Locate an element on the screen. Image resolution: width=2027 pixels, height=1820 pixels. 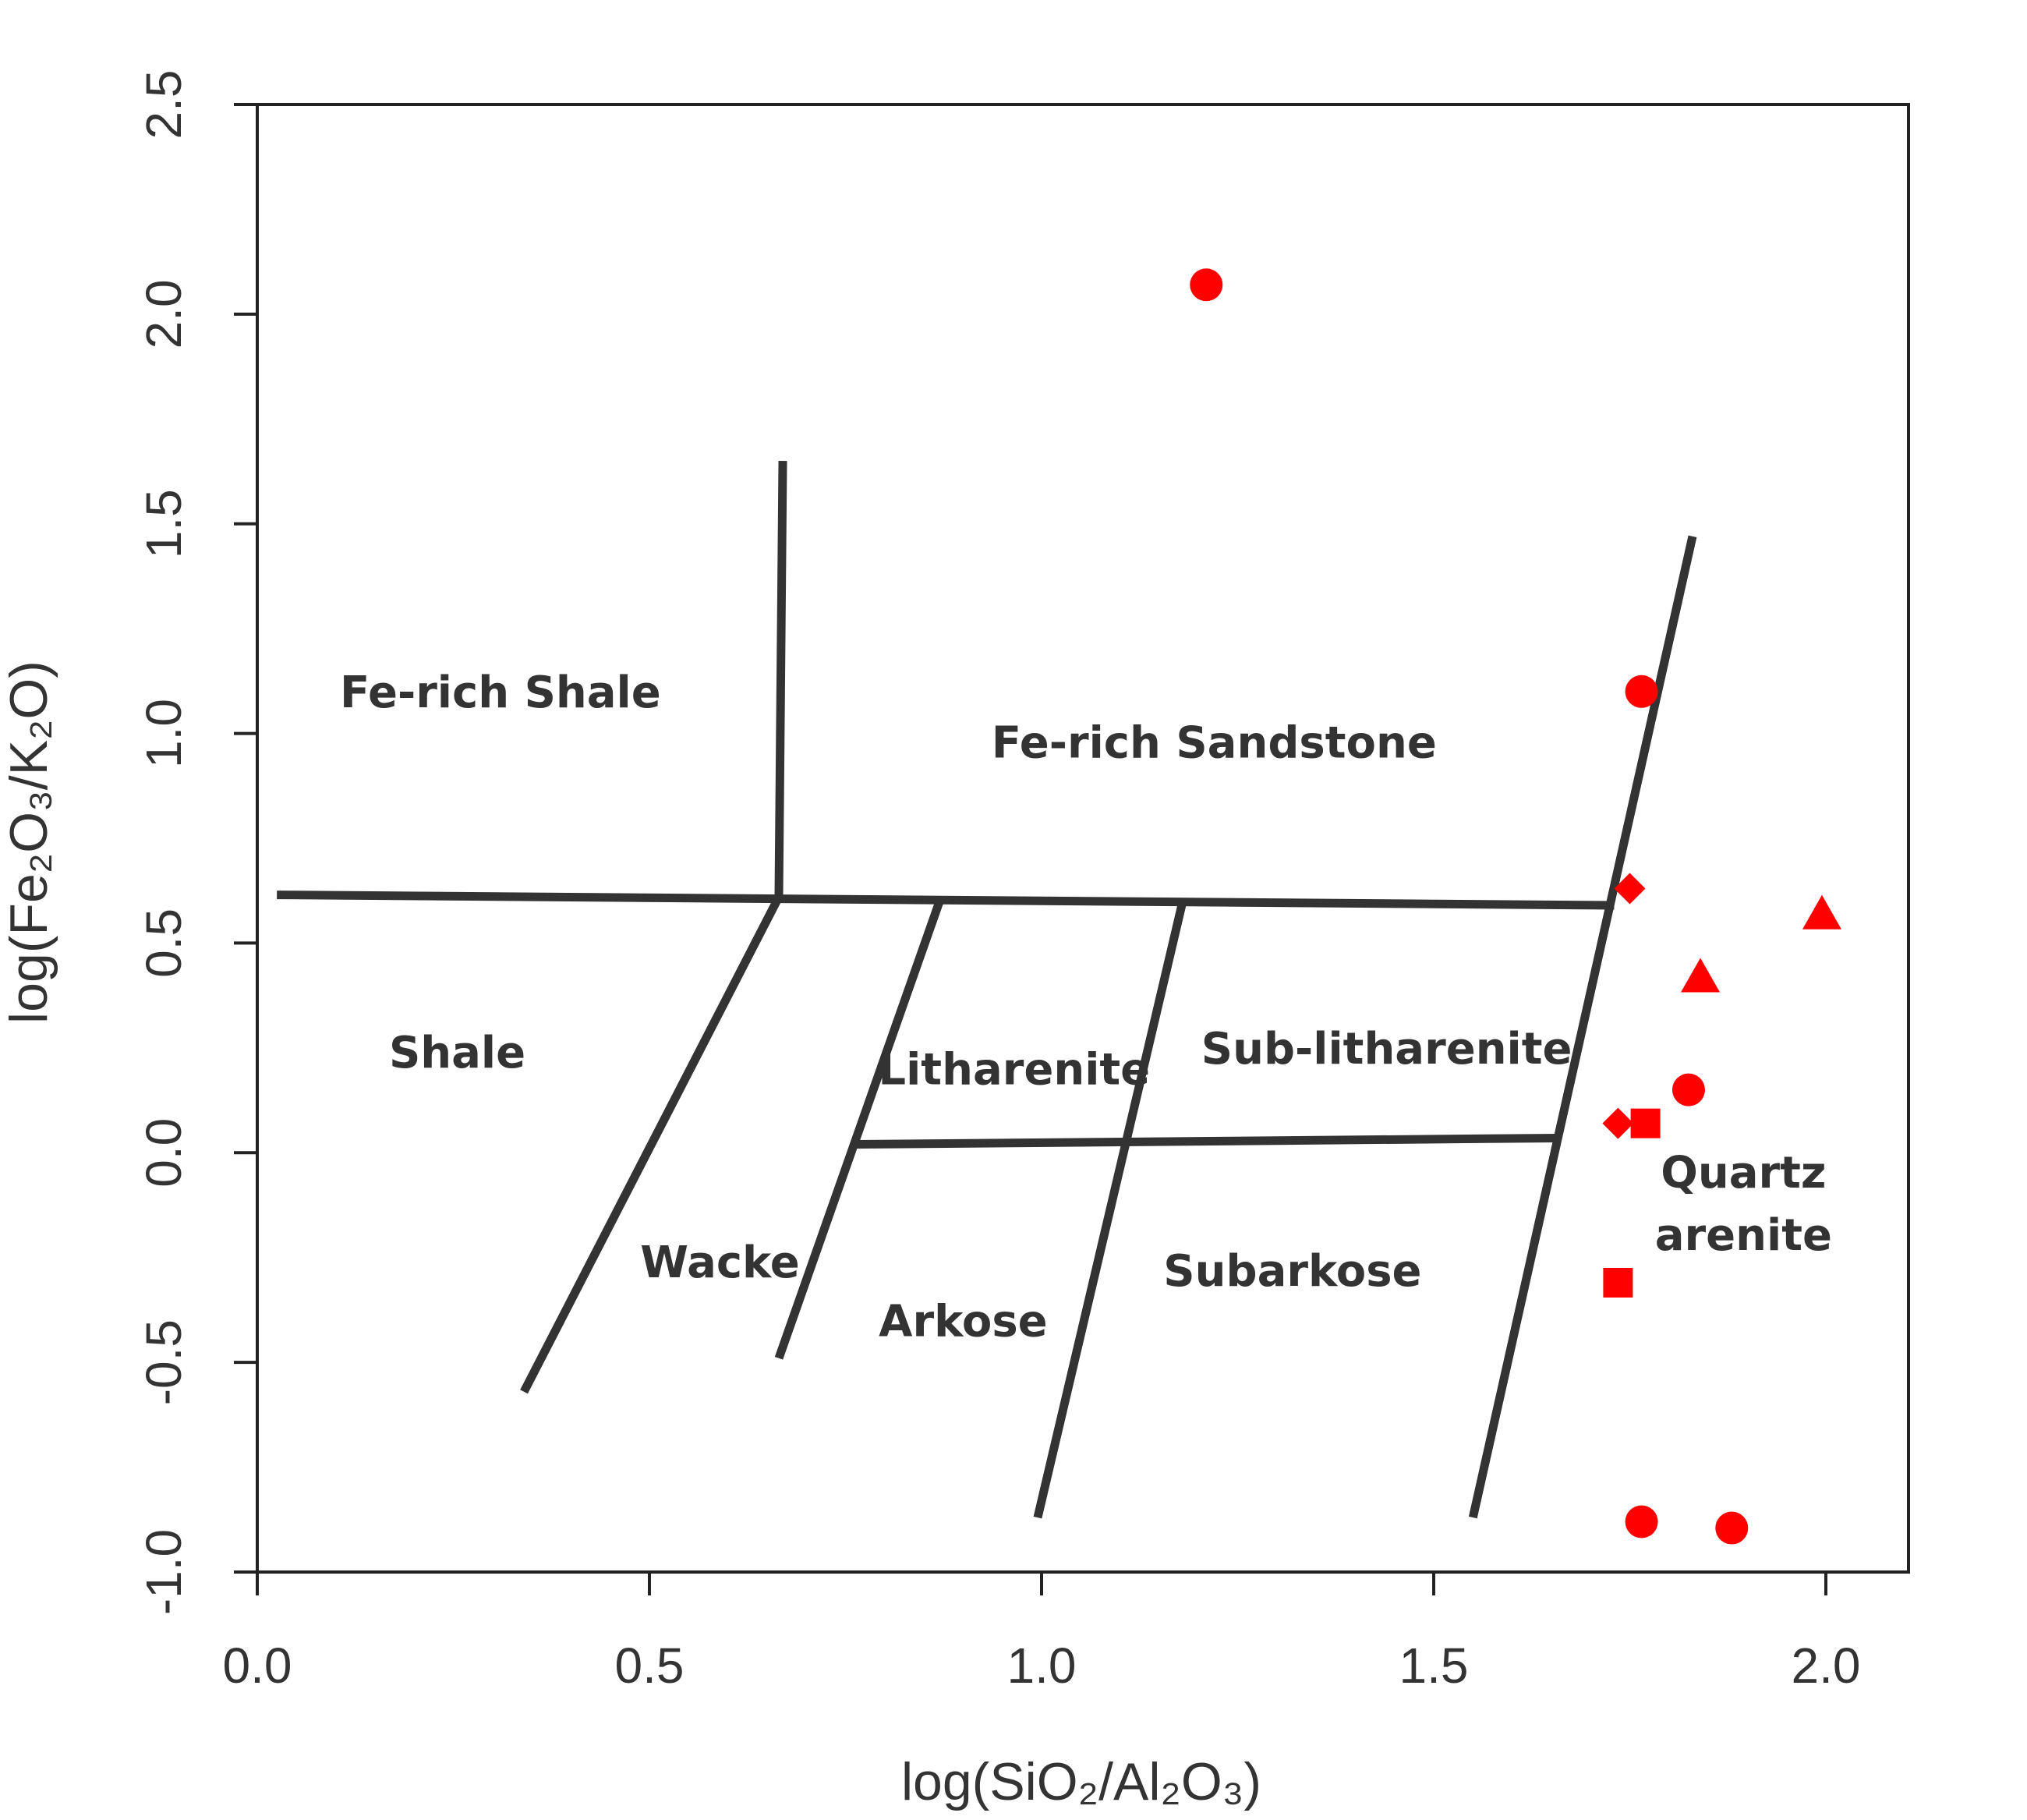
region-label: Litharenite is located at coordinates (1014, 1070).